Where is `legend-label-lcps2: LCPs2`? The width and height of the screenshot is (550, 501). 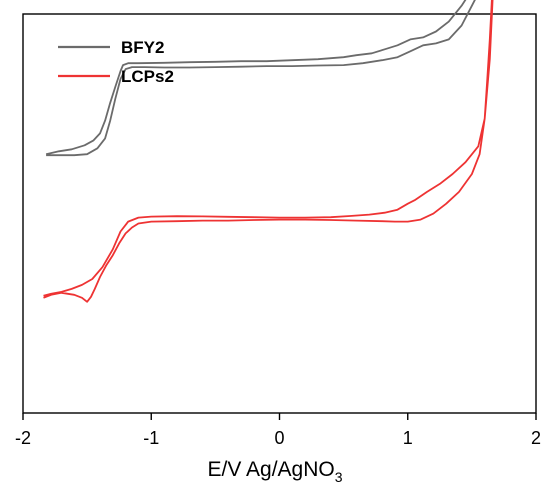
legend-label-lcps2: LCPs2 is located at coordinates (147, 76).